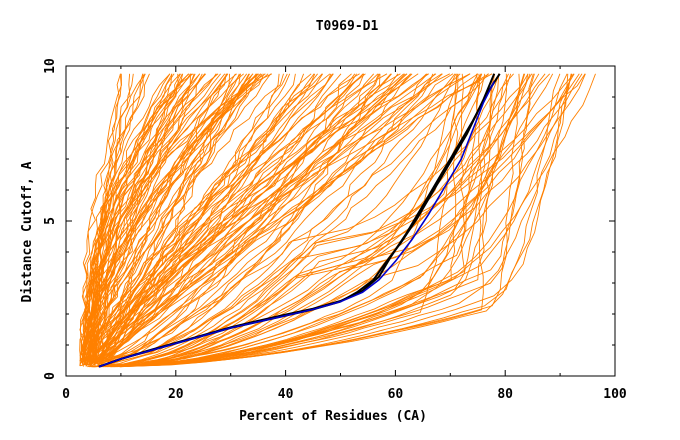 The height and width of the screenshot is (440, 680). Describe the element at coordinates (50, 66) in the screenshot. I see `y-tick-label: 10` at that location.